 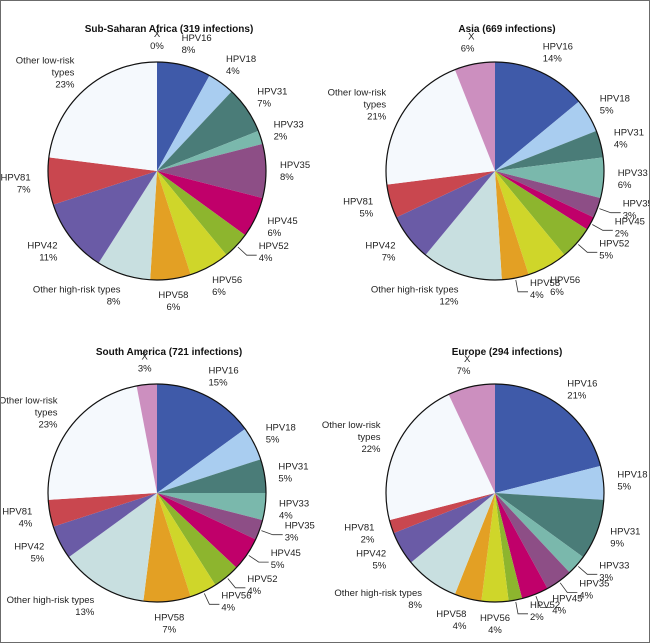 I want to click on label-name: HPV42, so click(x=380, y=245).